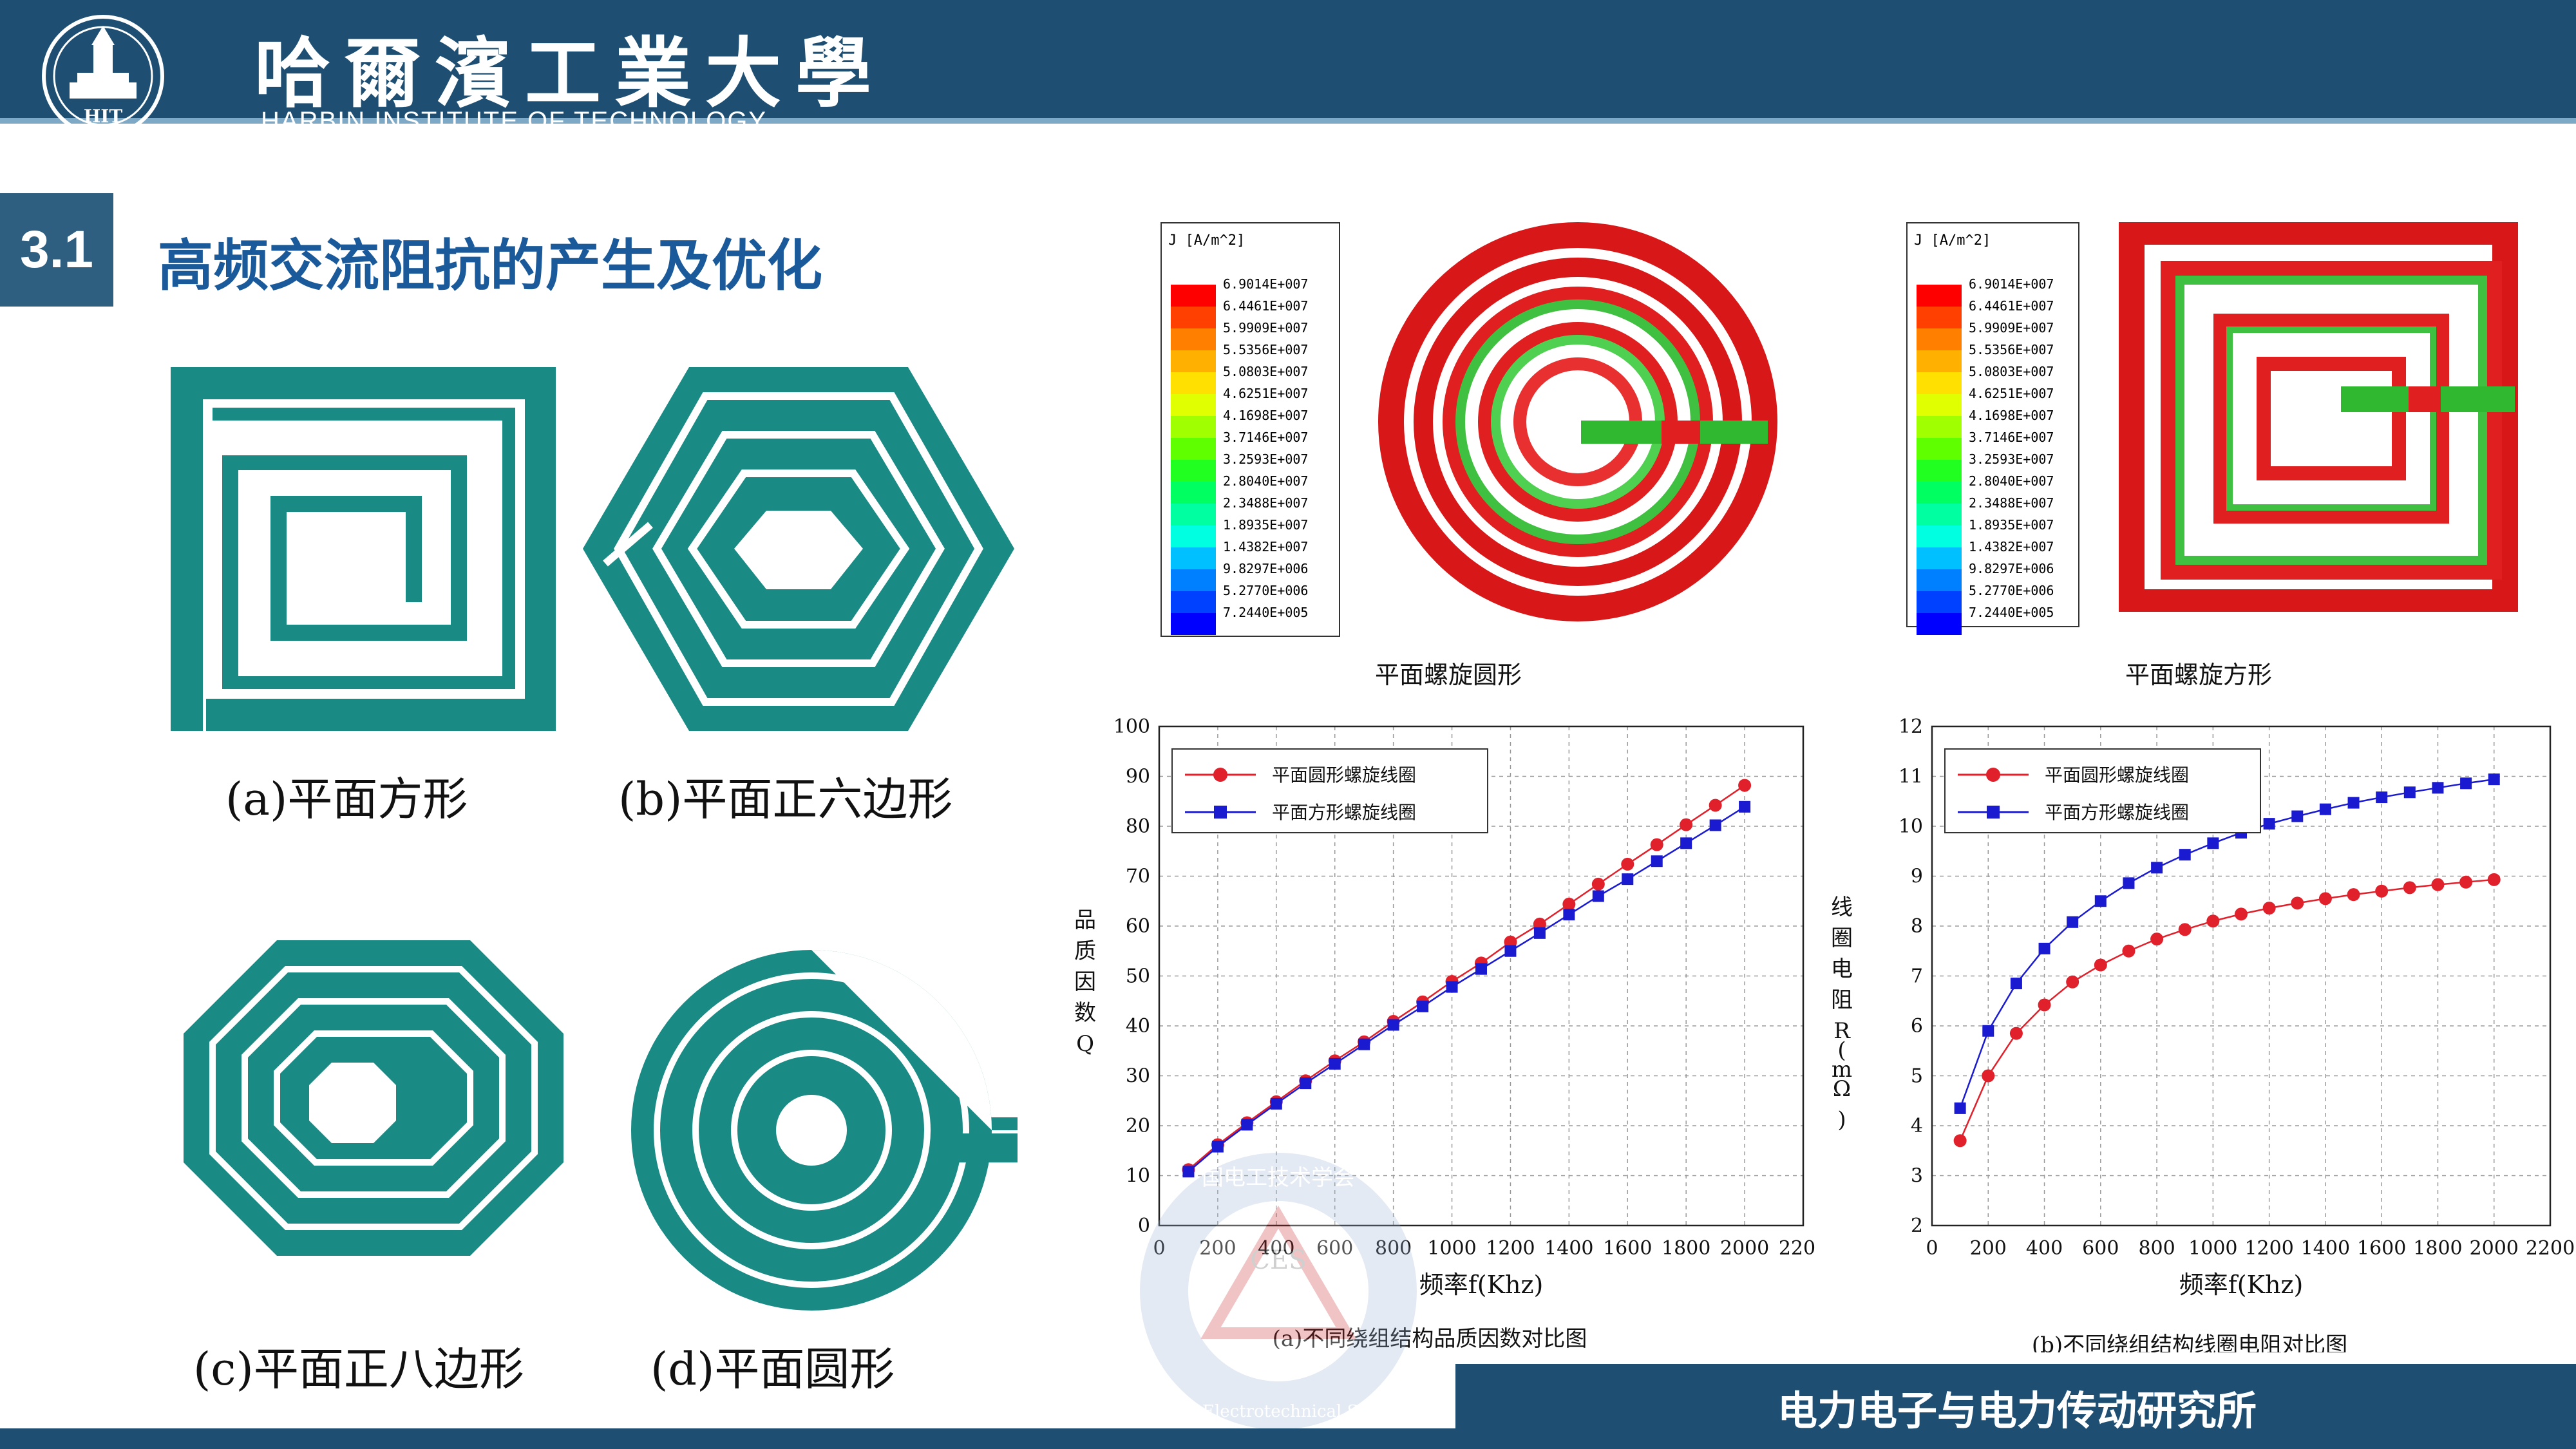 The width and height of the screenshot is (2576, 1449). Describe the element at coordinates (2156, 1249) in the screenshot. I see `x-tick-label: 800` at that location.